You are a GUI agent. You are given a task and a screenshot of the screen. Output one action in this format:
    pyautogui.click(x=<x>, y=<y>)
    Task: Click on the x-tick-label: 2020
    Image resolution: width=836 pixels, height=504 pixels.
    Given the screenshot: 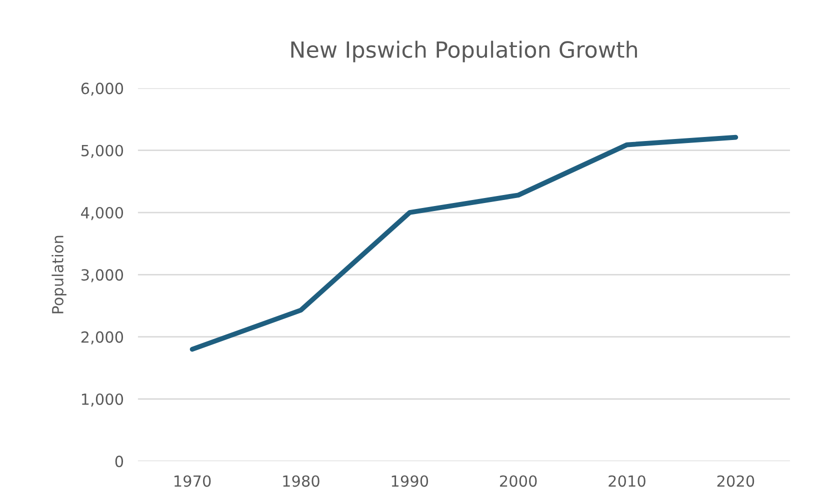 What is the action you would take?
    pyautogui.click(x=735, y=481)
    